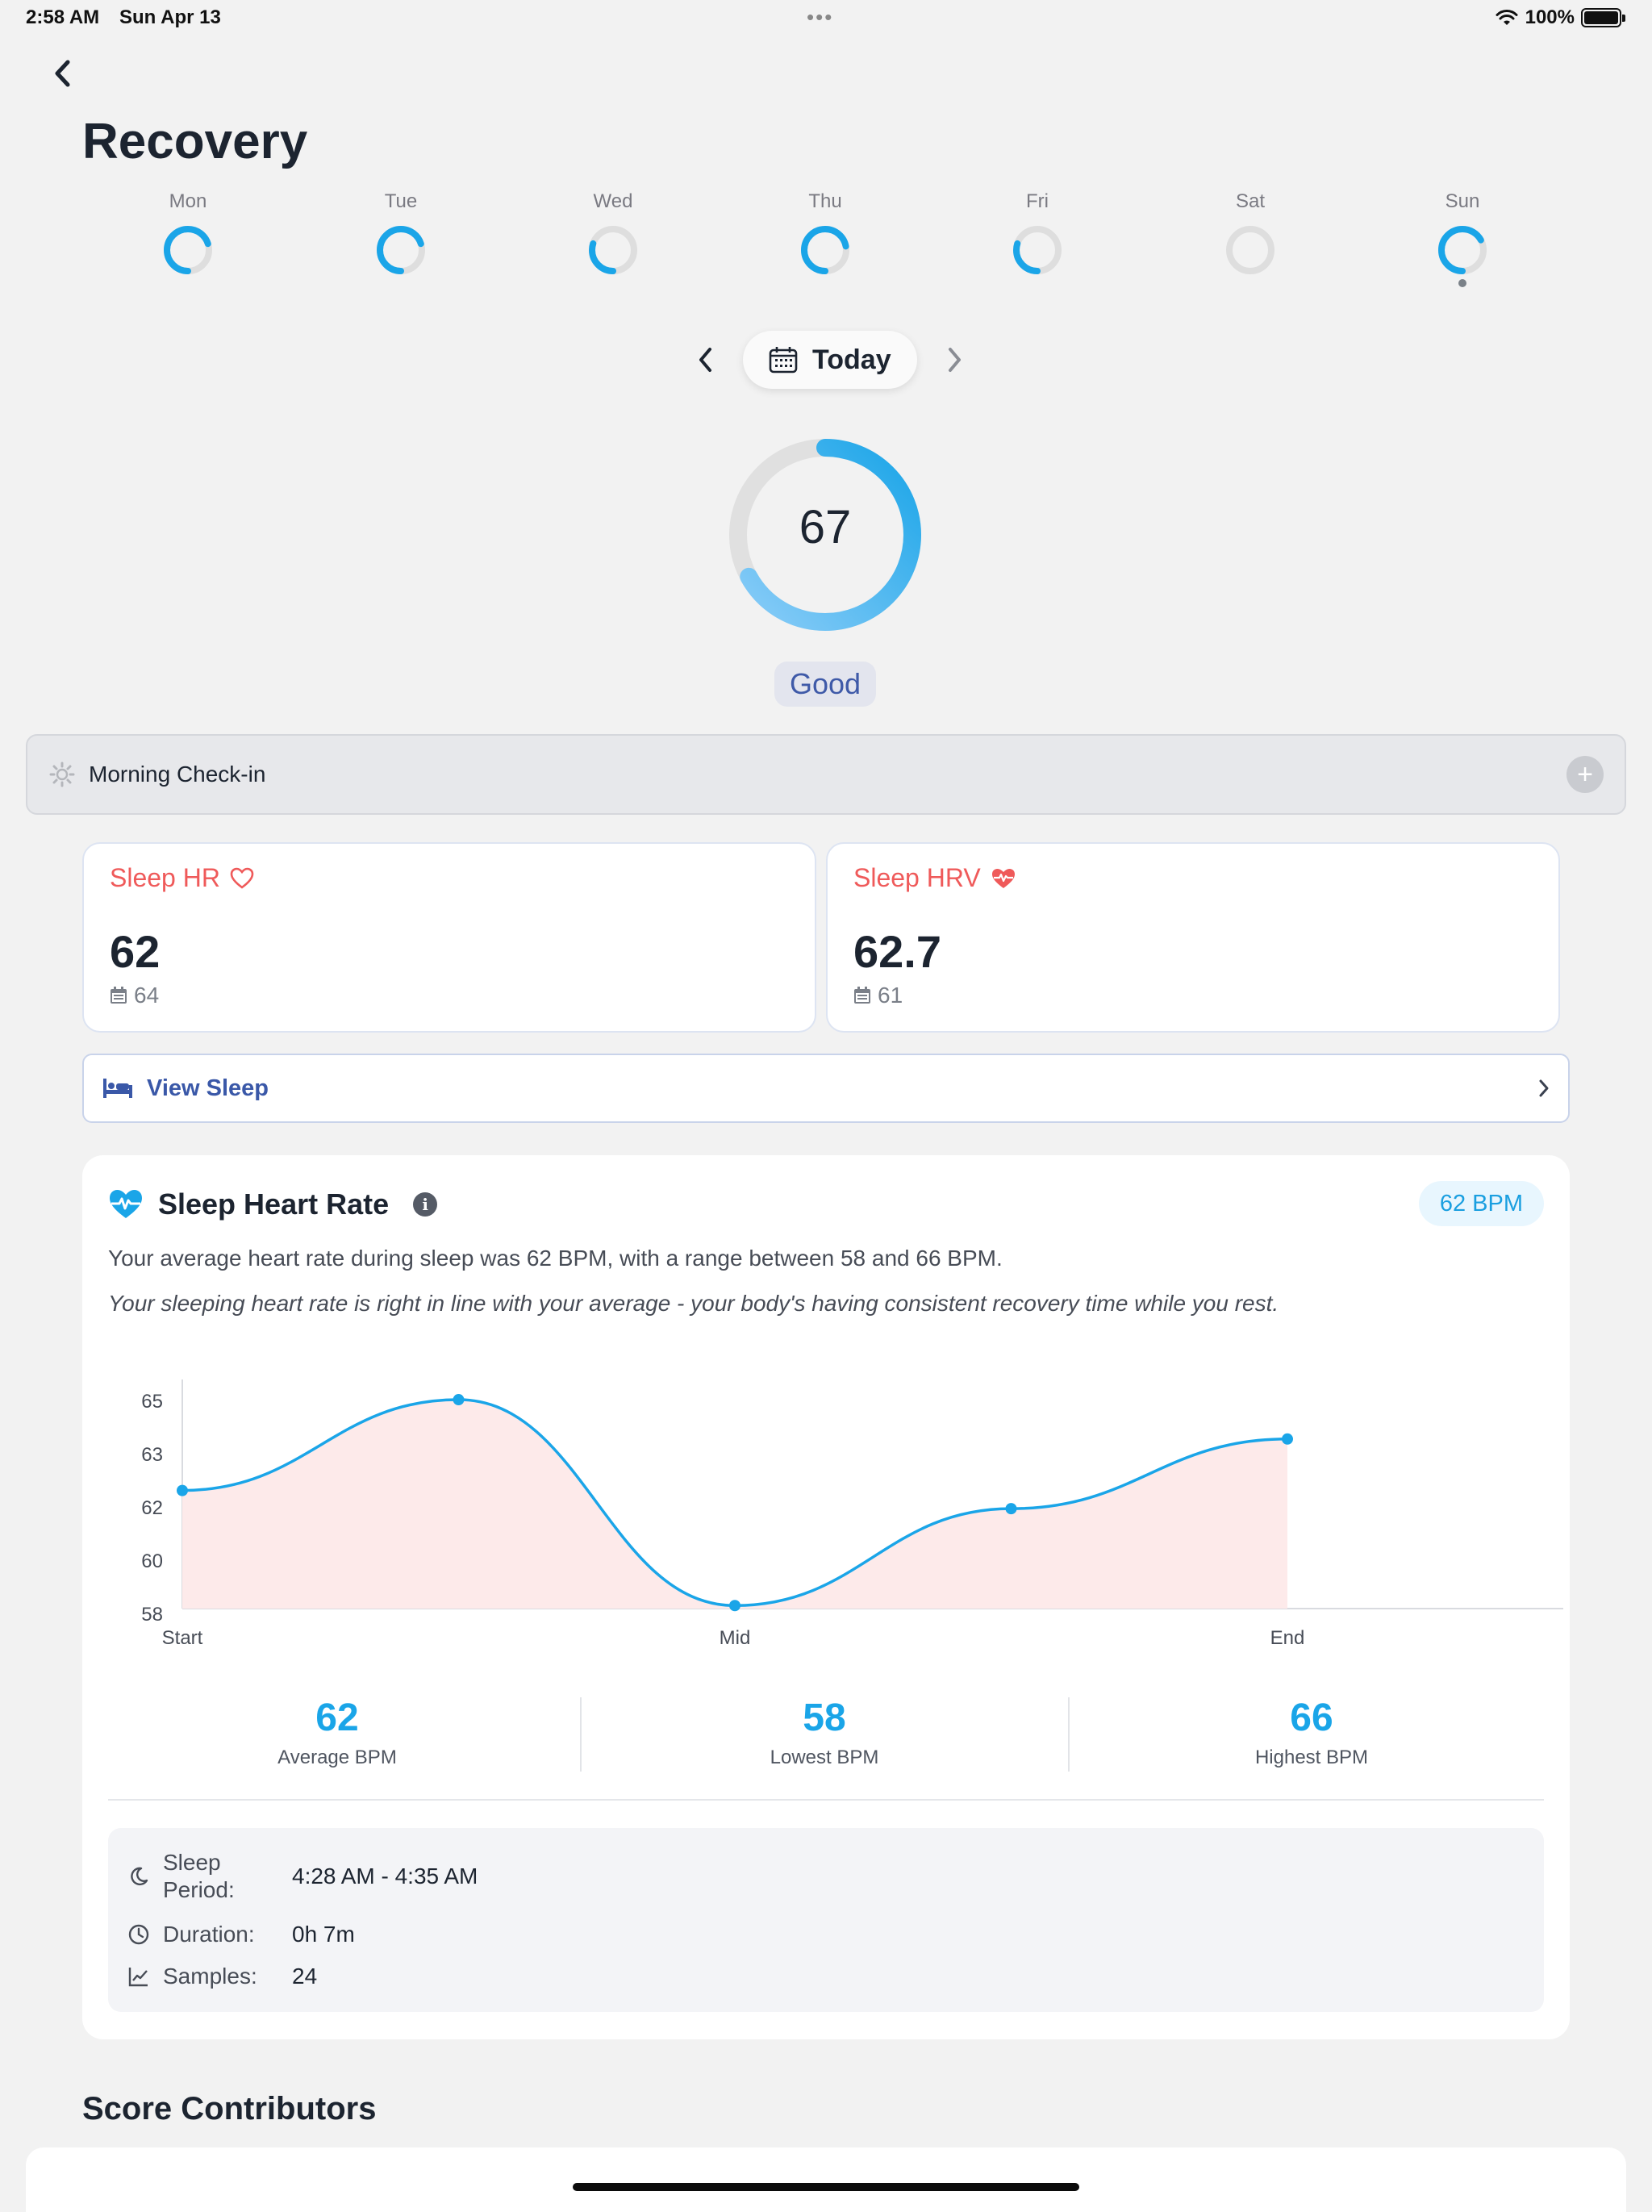 Image resolution: width=1652 pixels, height=2212 pixels. I want to click on sleep-hrv-baseline: 61, so click(890, 995).